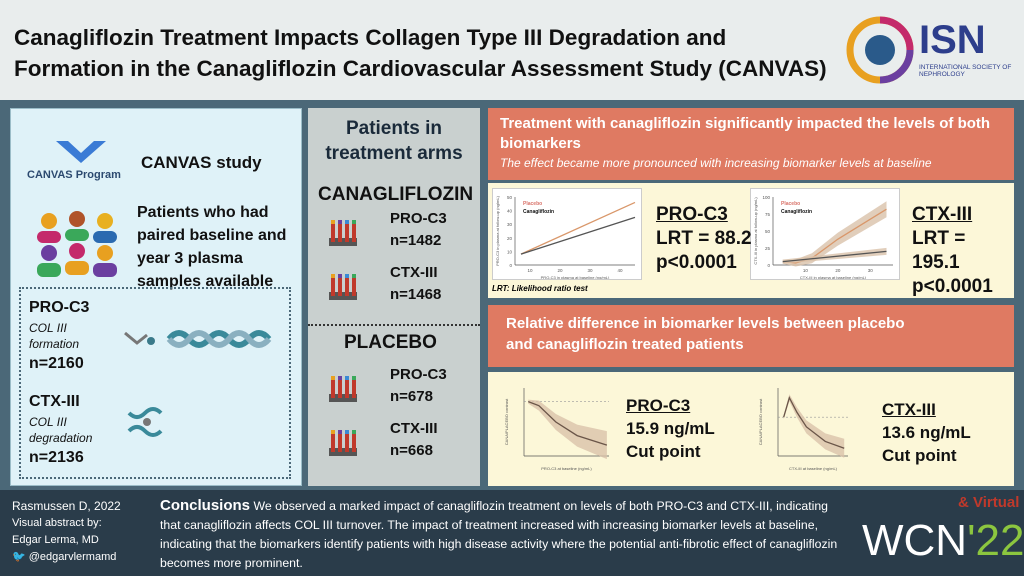  I want to click on lrt-name: CTX-III, so click(942, 214).